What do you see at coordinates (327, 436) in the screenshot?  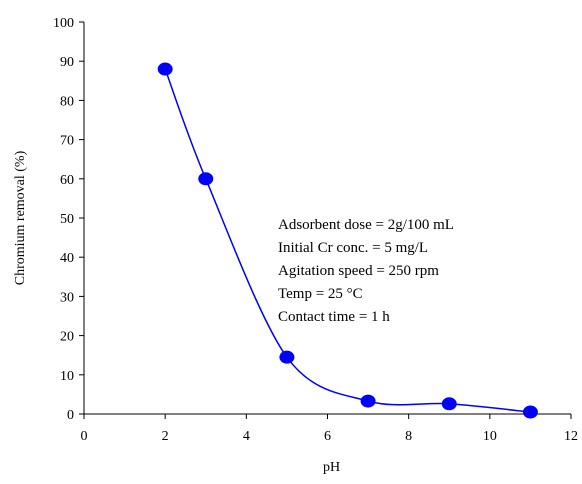 I see `x-tick-label: 6` at bounding box center [327, 436].